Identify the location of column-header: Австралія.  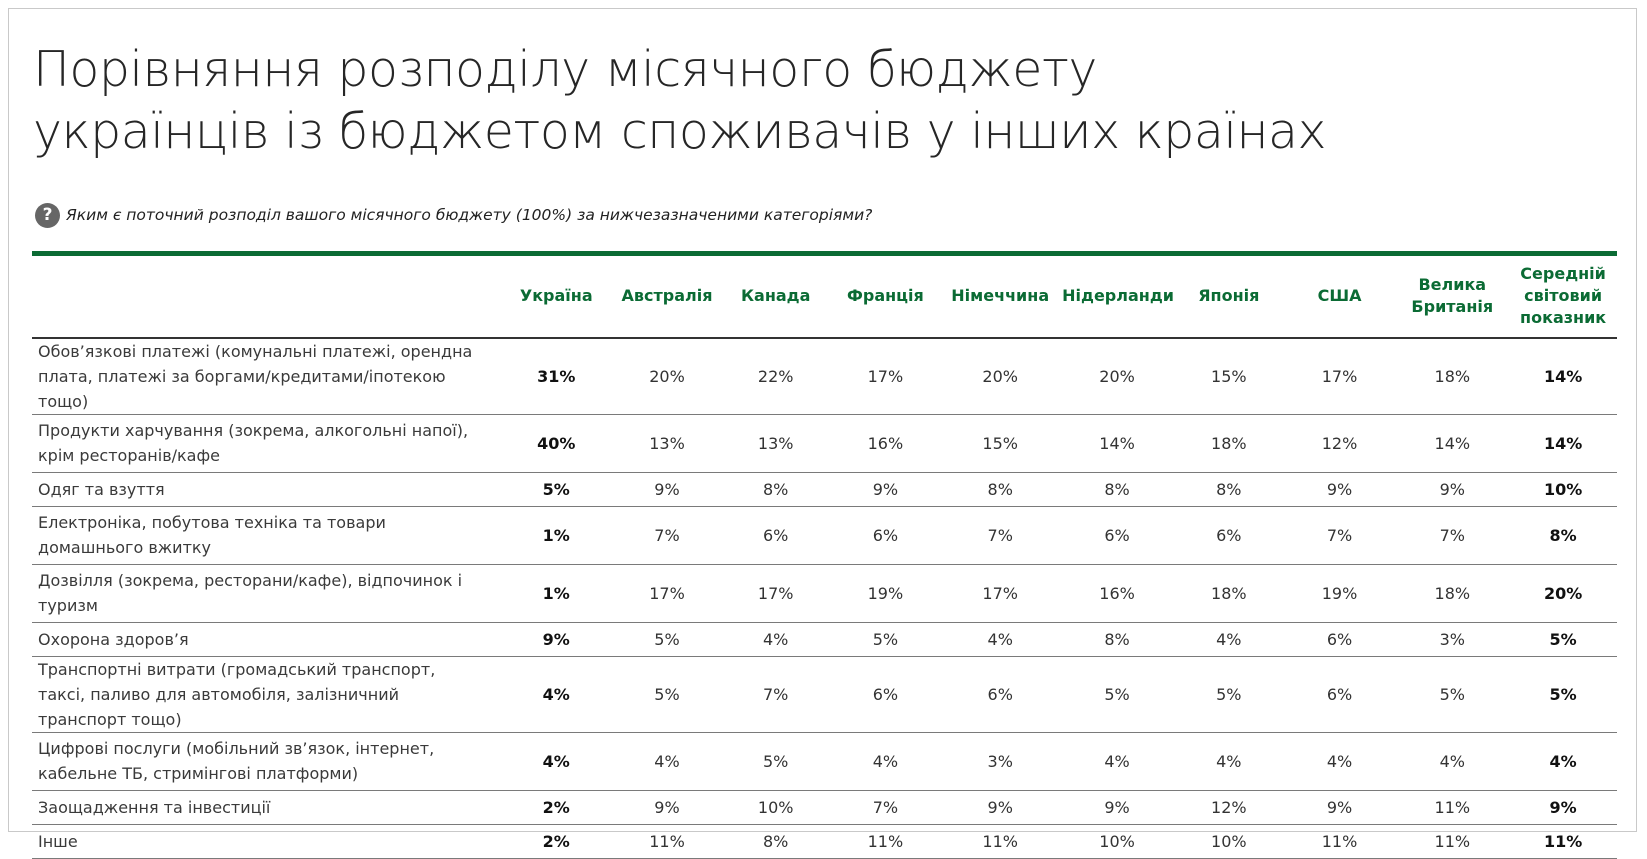
(667, 296).